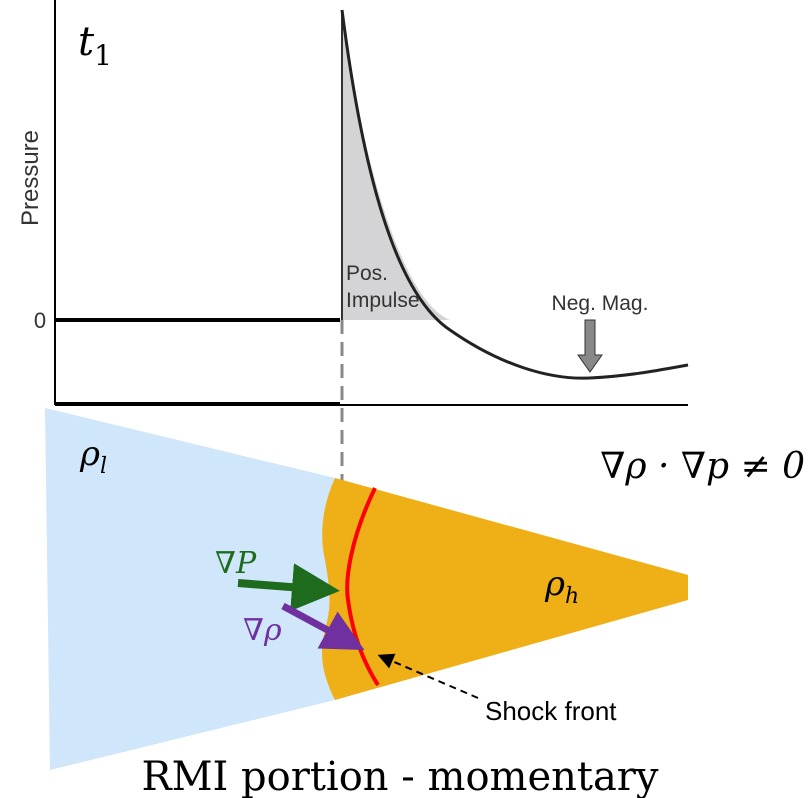  I want to click on density-gradient-label: ∇ρ, so click(262, 630).